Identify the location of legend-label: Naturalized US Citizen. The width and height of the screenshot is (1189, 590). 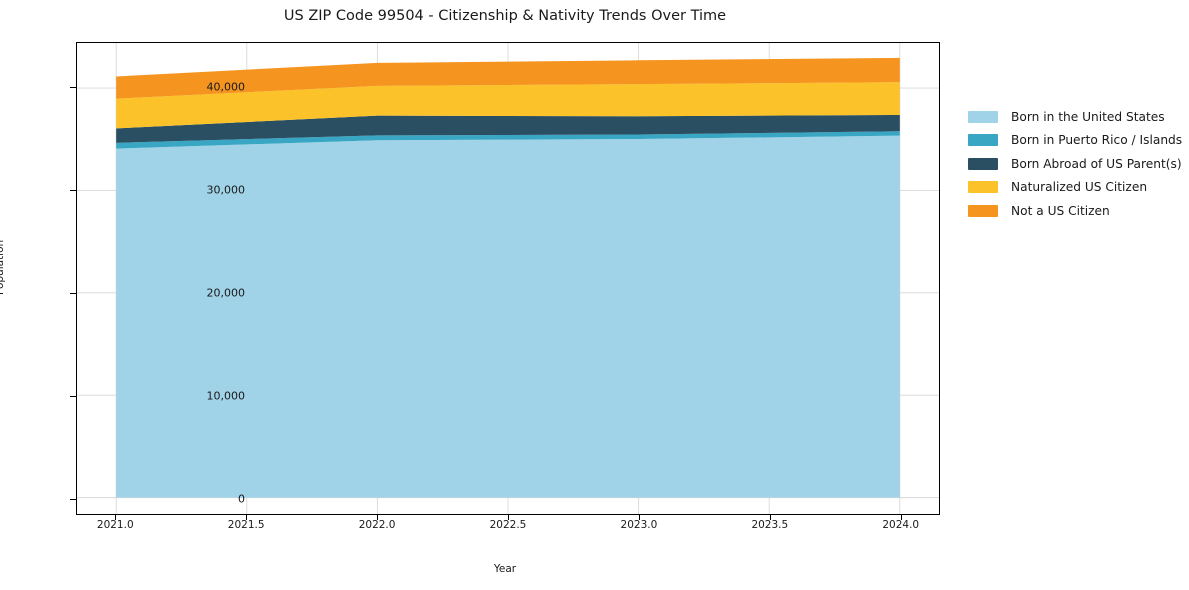
(1079, 187).